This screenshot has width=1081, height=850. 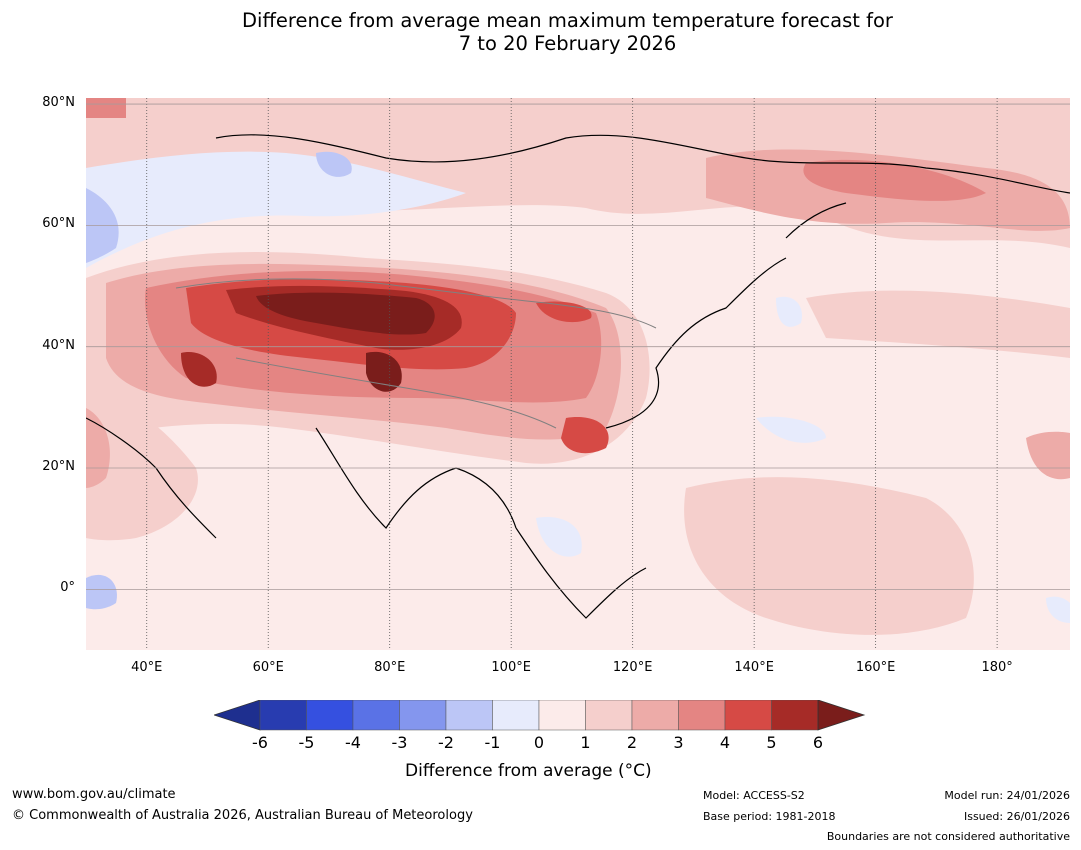 I want to click on anomaly-zone-cool-equator, so click(x=101, y=592).